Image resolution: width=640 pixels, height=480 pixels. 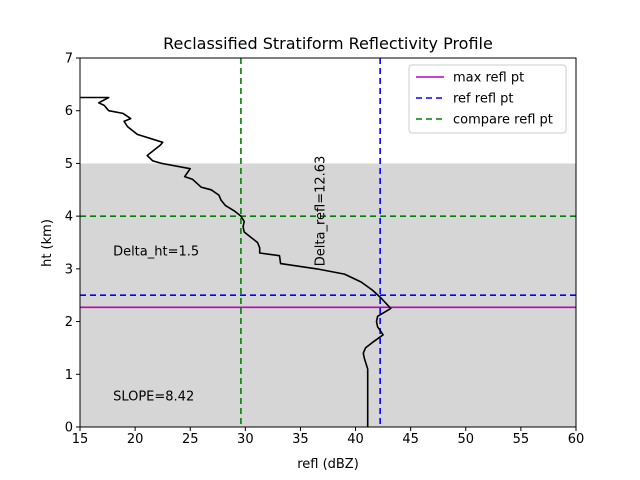 What do you see at coordinates (245, 439) in the screenshot?
I see `x-tick-label: 30` at bounding box center [245, 439].